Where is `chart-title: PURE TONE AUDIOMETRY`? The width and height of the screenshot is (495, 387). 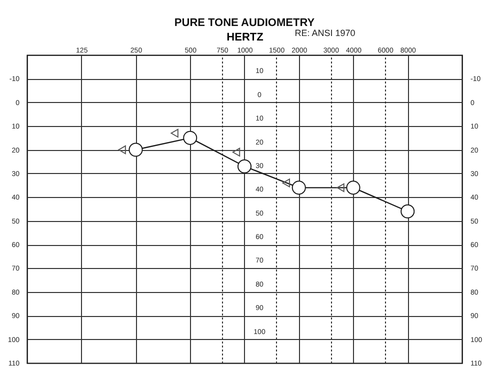 chart-title: PURE TONE AUDIOMETRY is located at coordinates (245, 23).